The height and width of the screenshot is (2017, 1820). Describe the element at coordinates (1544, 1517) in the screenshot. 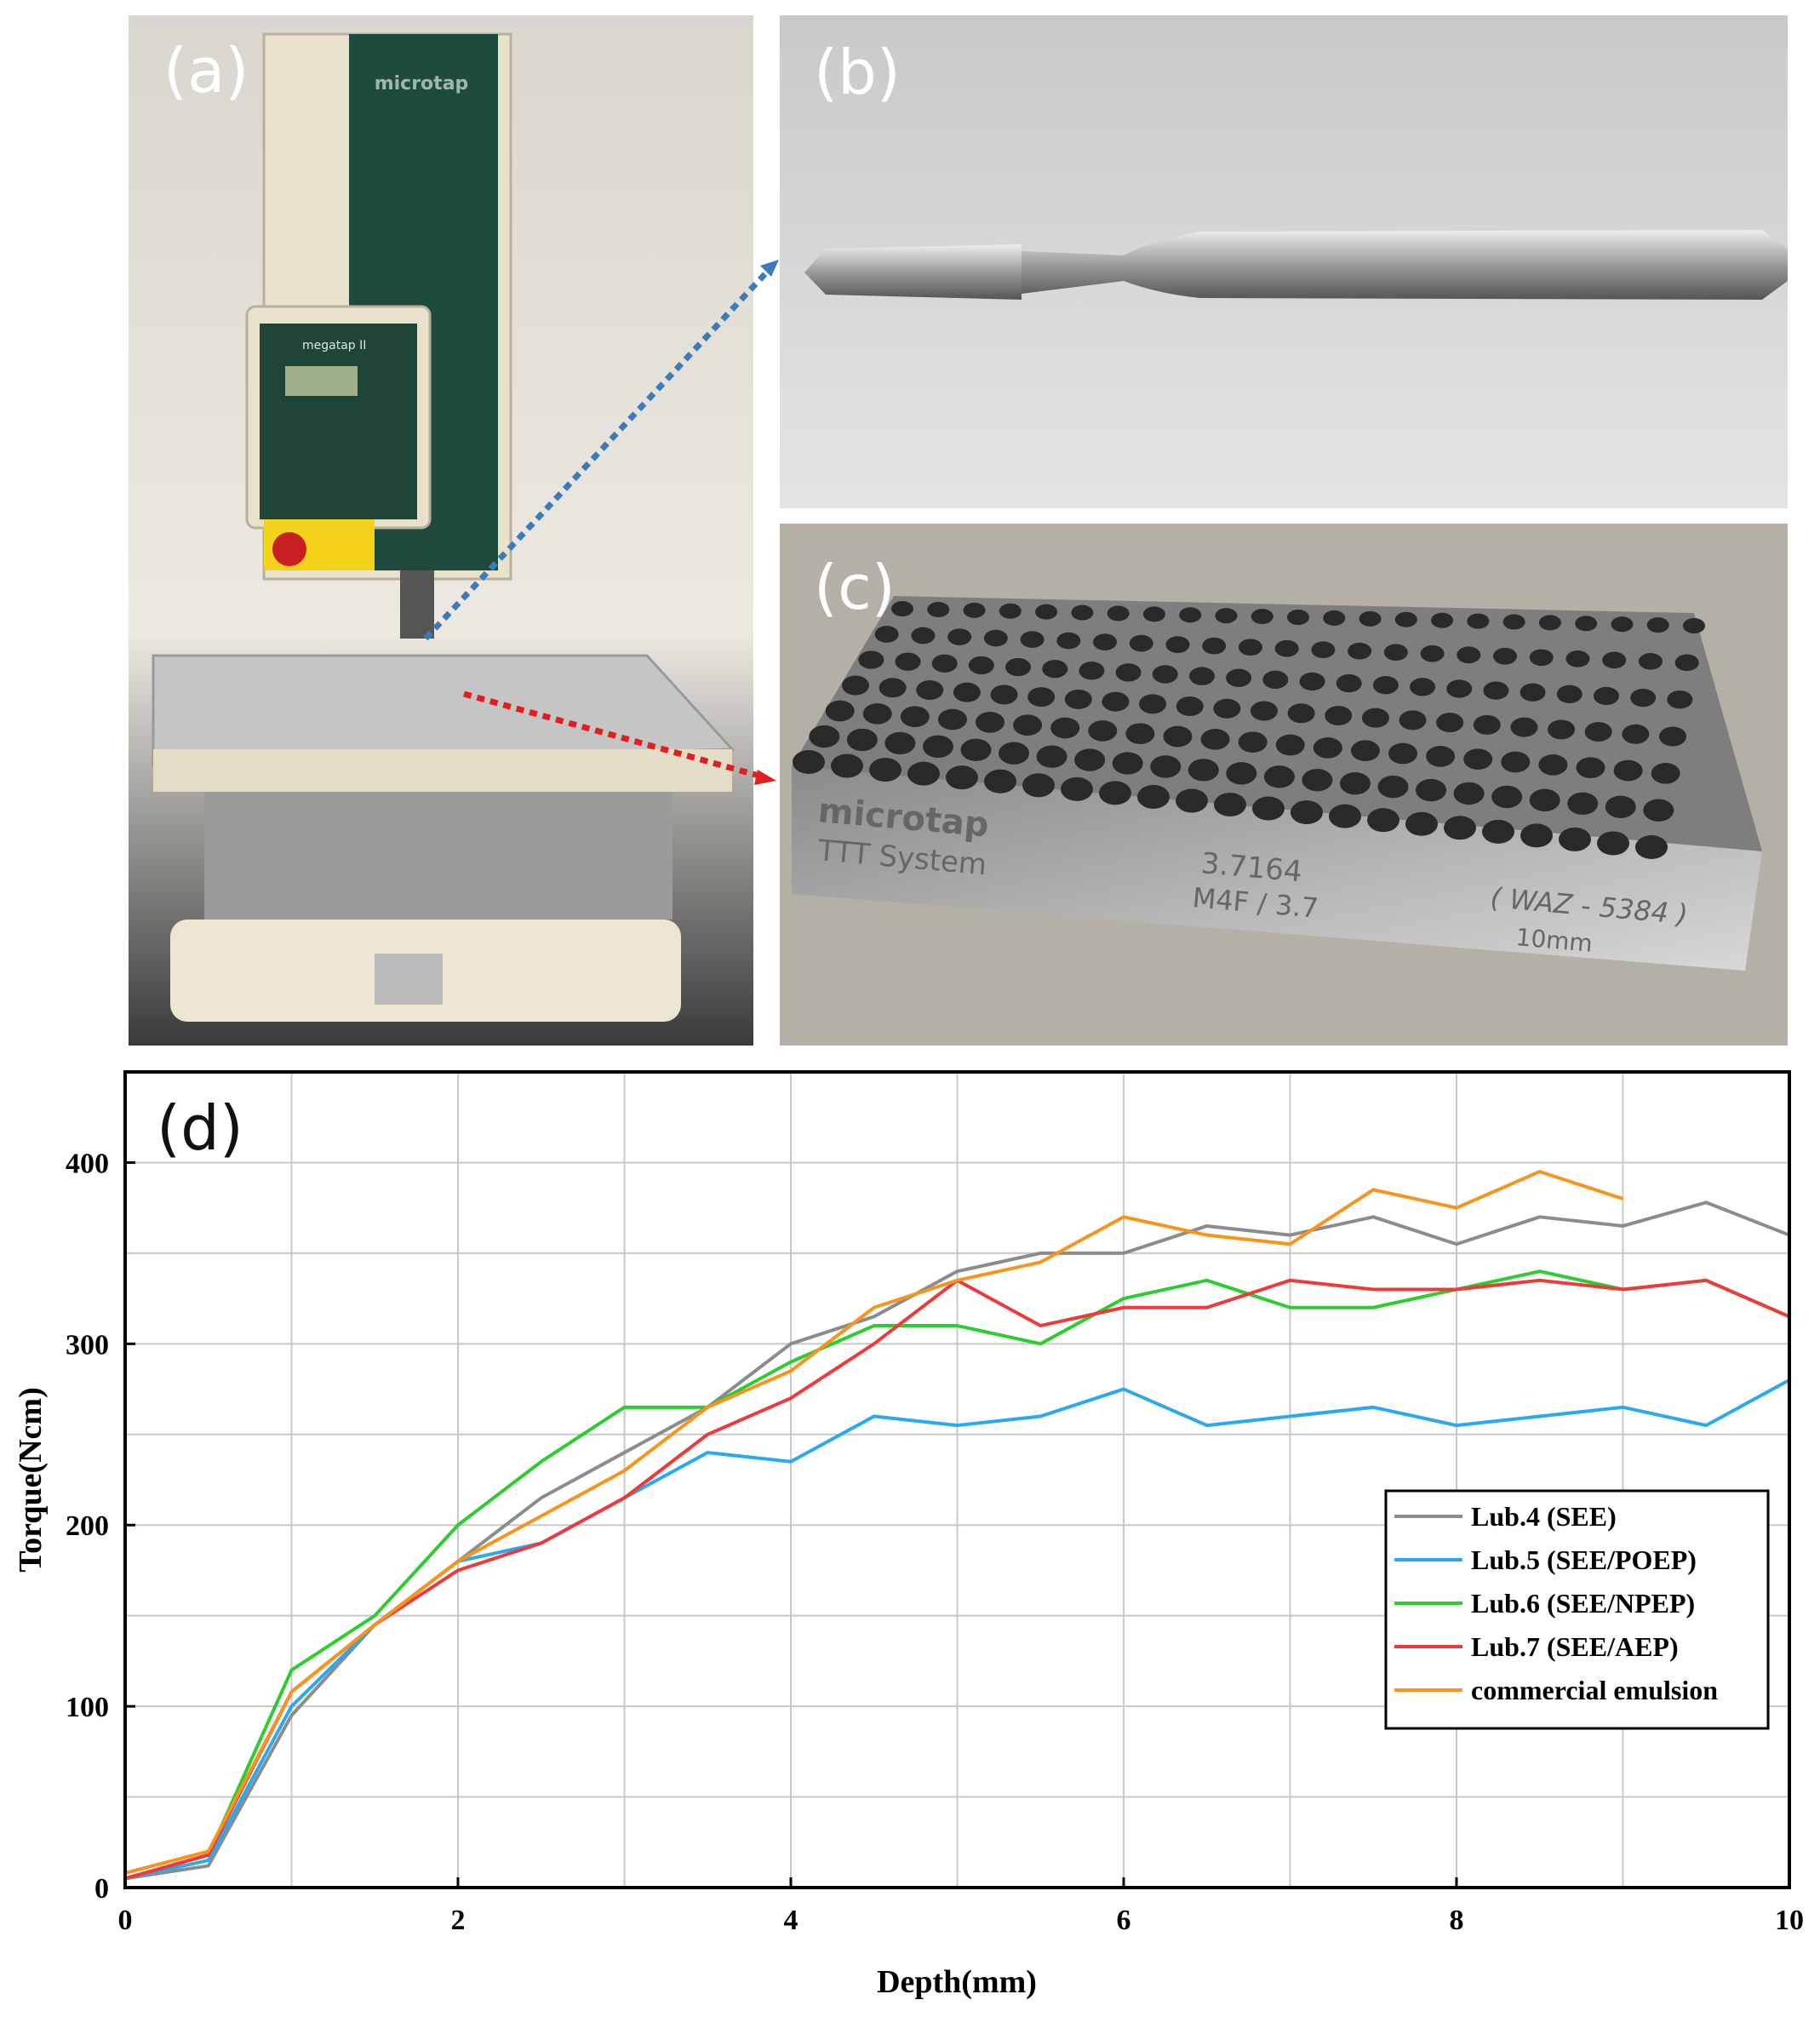

I see `legend-label: Lub.4 (SEE)` at that location.